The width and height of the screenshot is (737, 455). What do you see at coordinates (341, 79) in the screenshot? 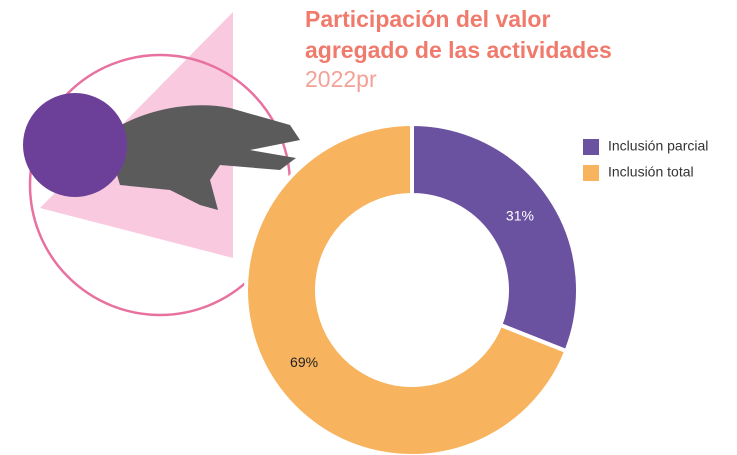
I see `chart-subtitle: 2022pr` at bounding box center [341, 79].